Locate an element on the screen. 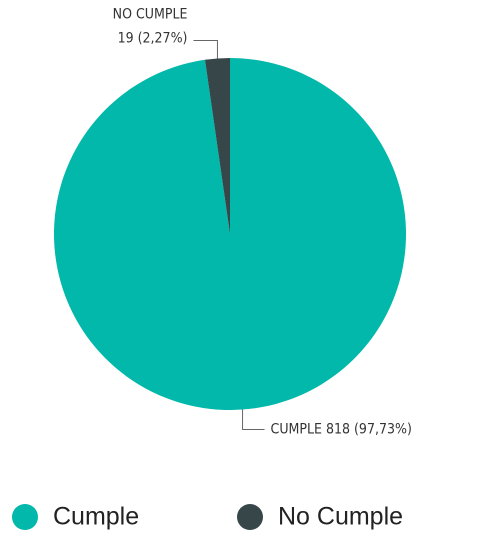  data-label: 19 (2,27%) is located at coordinates (153, 38).